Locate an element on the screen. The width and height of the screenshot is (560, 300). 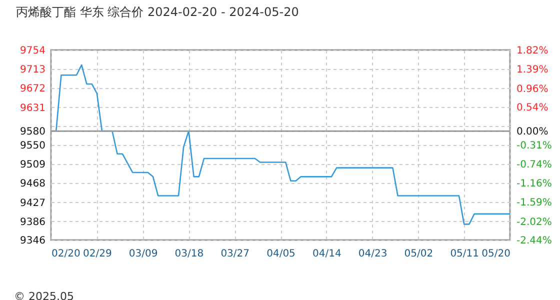
y-tick-label: 9713 is located at coordinates (33, 70).